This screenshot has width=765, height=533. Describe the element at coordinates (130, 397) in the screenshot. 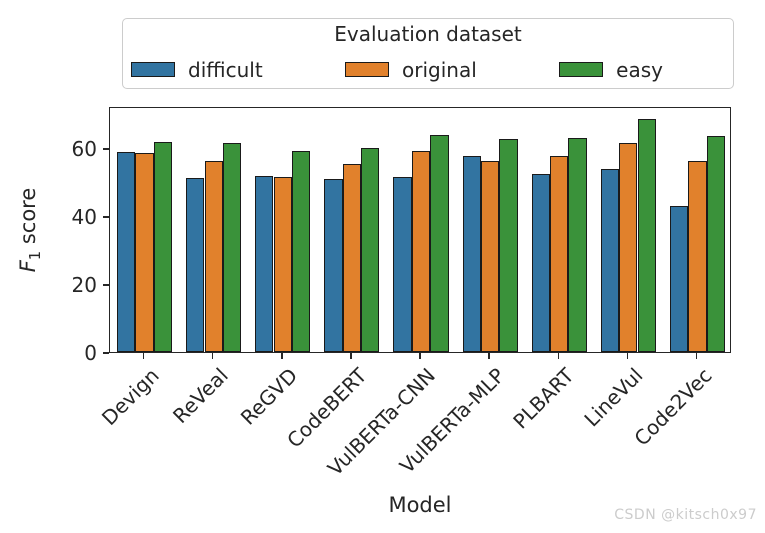

I see `x-tick-label-Devign: Devign` at that location.